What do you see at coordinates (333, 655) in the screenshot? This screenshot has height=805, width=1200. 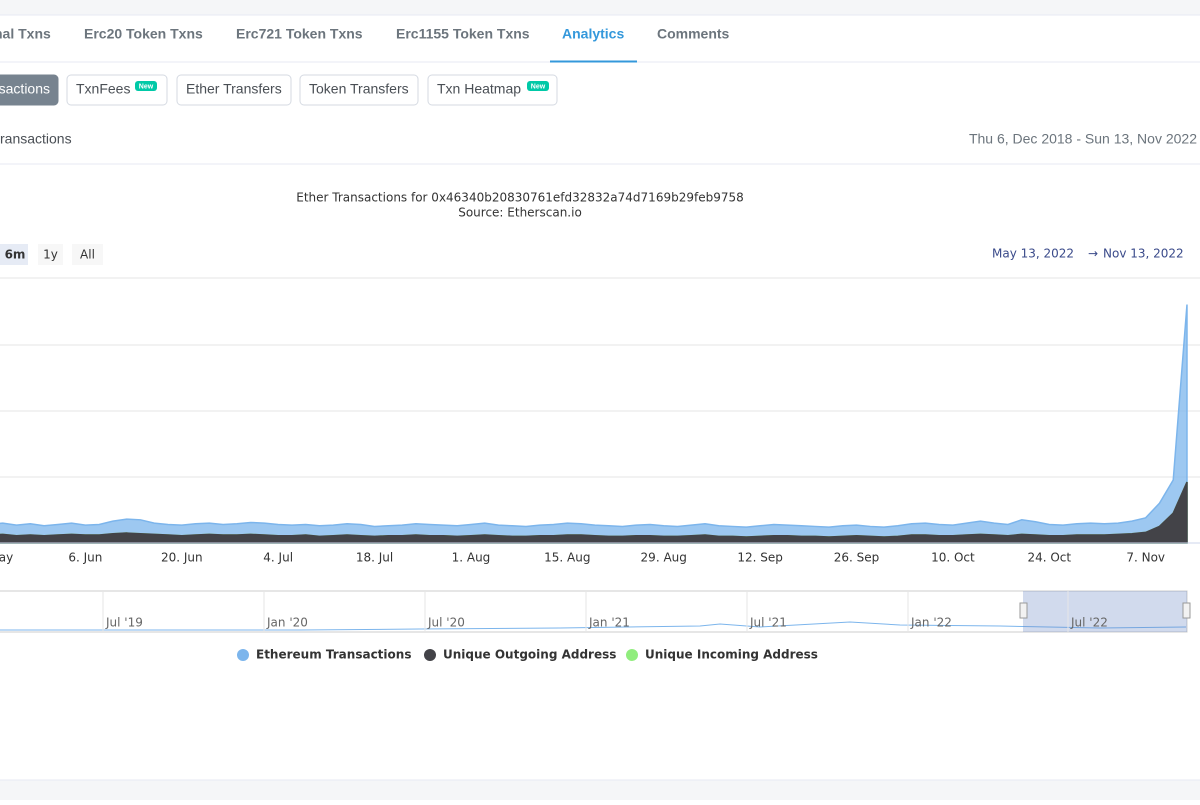 I see `legend-label: Ethereum Transactions` at bounding box center [333, 655].